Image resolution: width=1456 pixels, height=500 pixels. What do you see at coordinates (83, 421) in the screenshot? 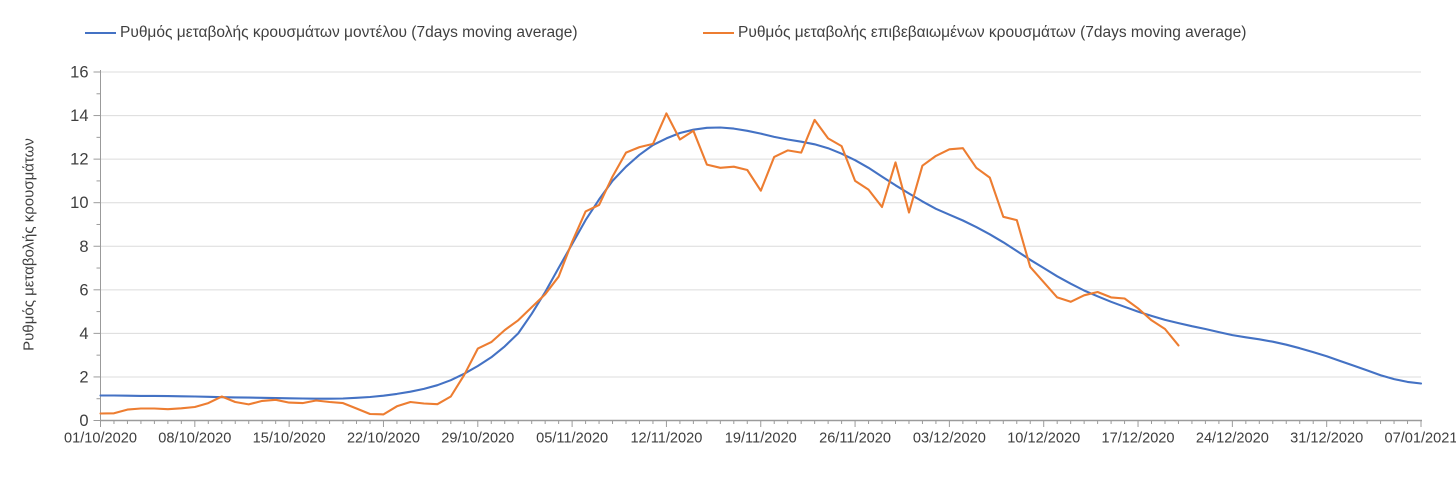
I see `y-tick-label: 0` at bounding box center [83, 421].